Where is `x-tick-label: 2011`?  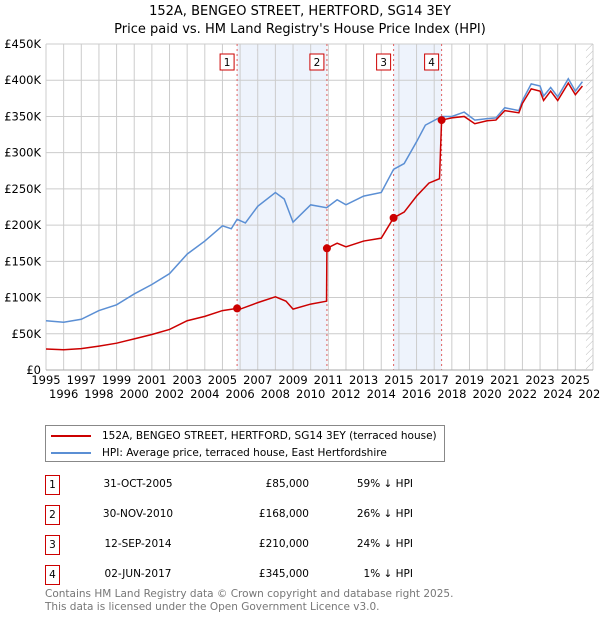
x-tick-label: 2011 is located at coordinates (328, 380).